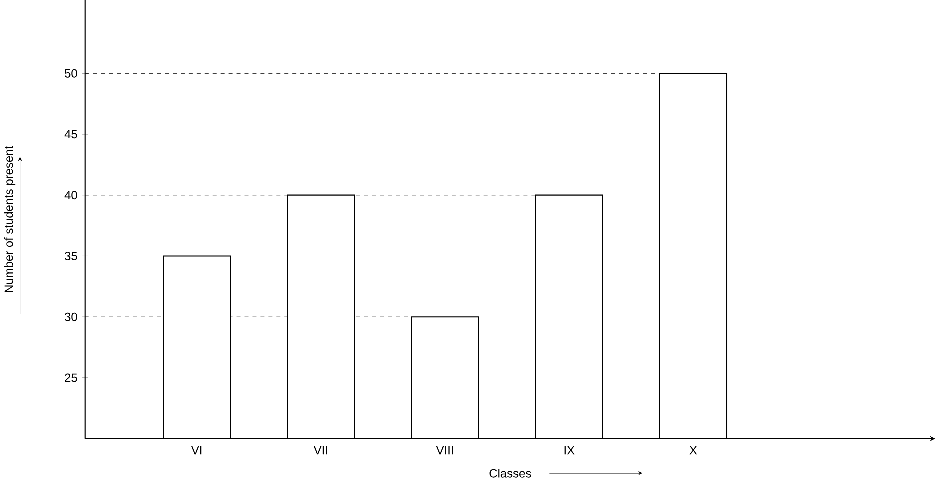  I want to click on y-tick-label: 25, so click(71, 378).